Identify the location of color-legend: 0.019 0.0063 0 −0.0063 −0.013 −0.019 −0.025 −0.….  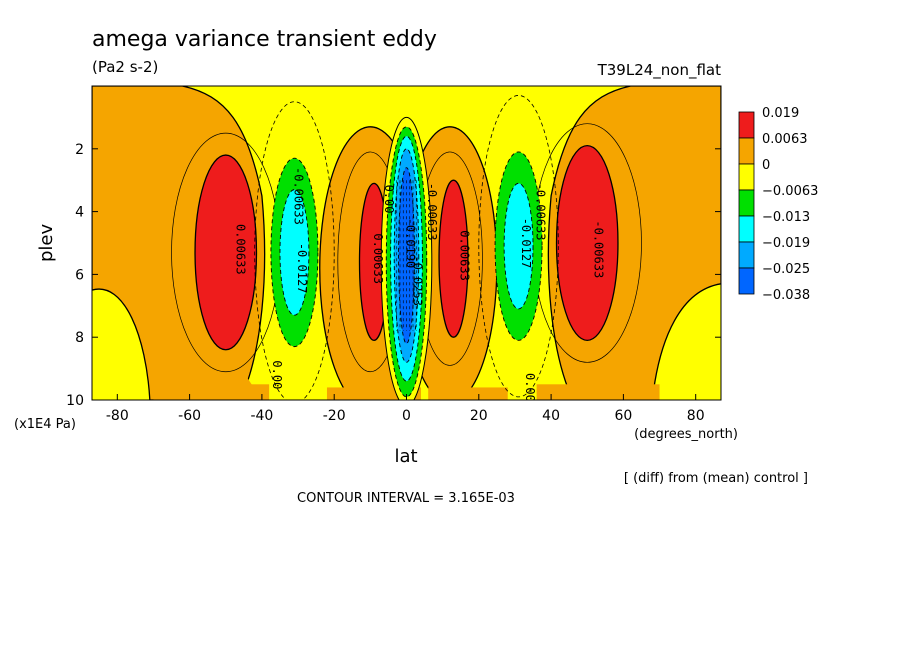
(778, 204).